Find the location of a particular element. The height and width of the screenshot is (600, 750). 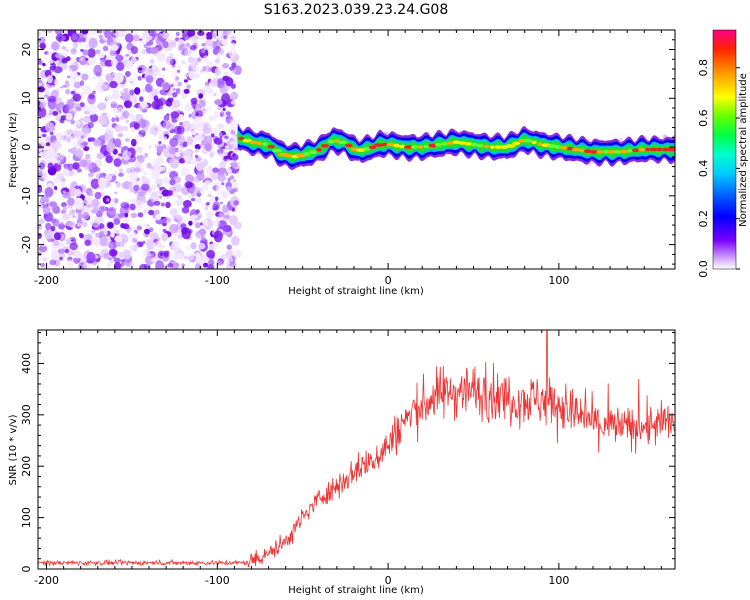

spectrogram-x-axis-title: Height of straight line (km) is located at coordinates (356, 291).